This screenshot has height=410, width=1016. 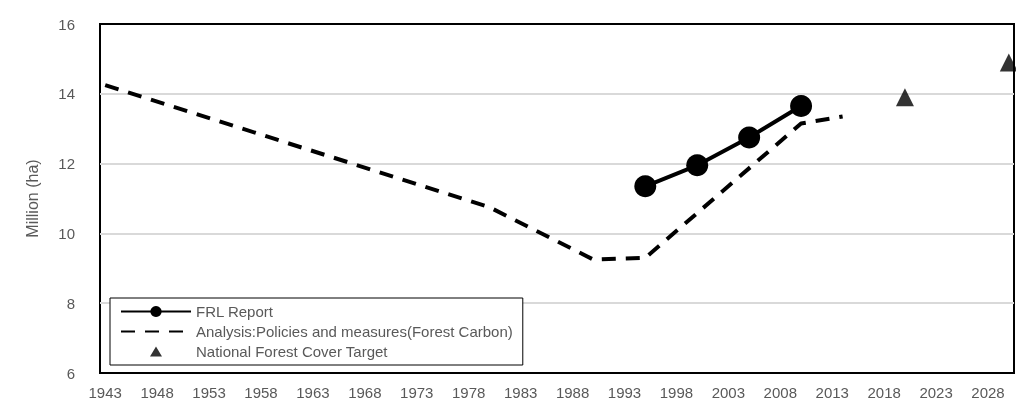 What do you see at coordinates (157, 392) in the screenshot?
I see `x-tick-label: 1948` at bounding box center [157, 392].